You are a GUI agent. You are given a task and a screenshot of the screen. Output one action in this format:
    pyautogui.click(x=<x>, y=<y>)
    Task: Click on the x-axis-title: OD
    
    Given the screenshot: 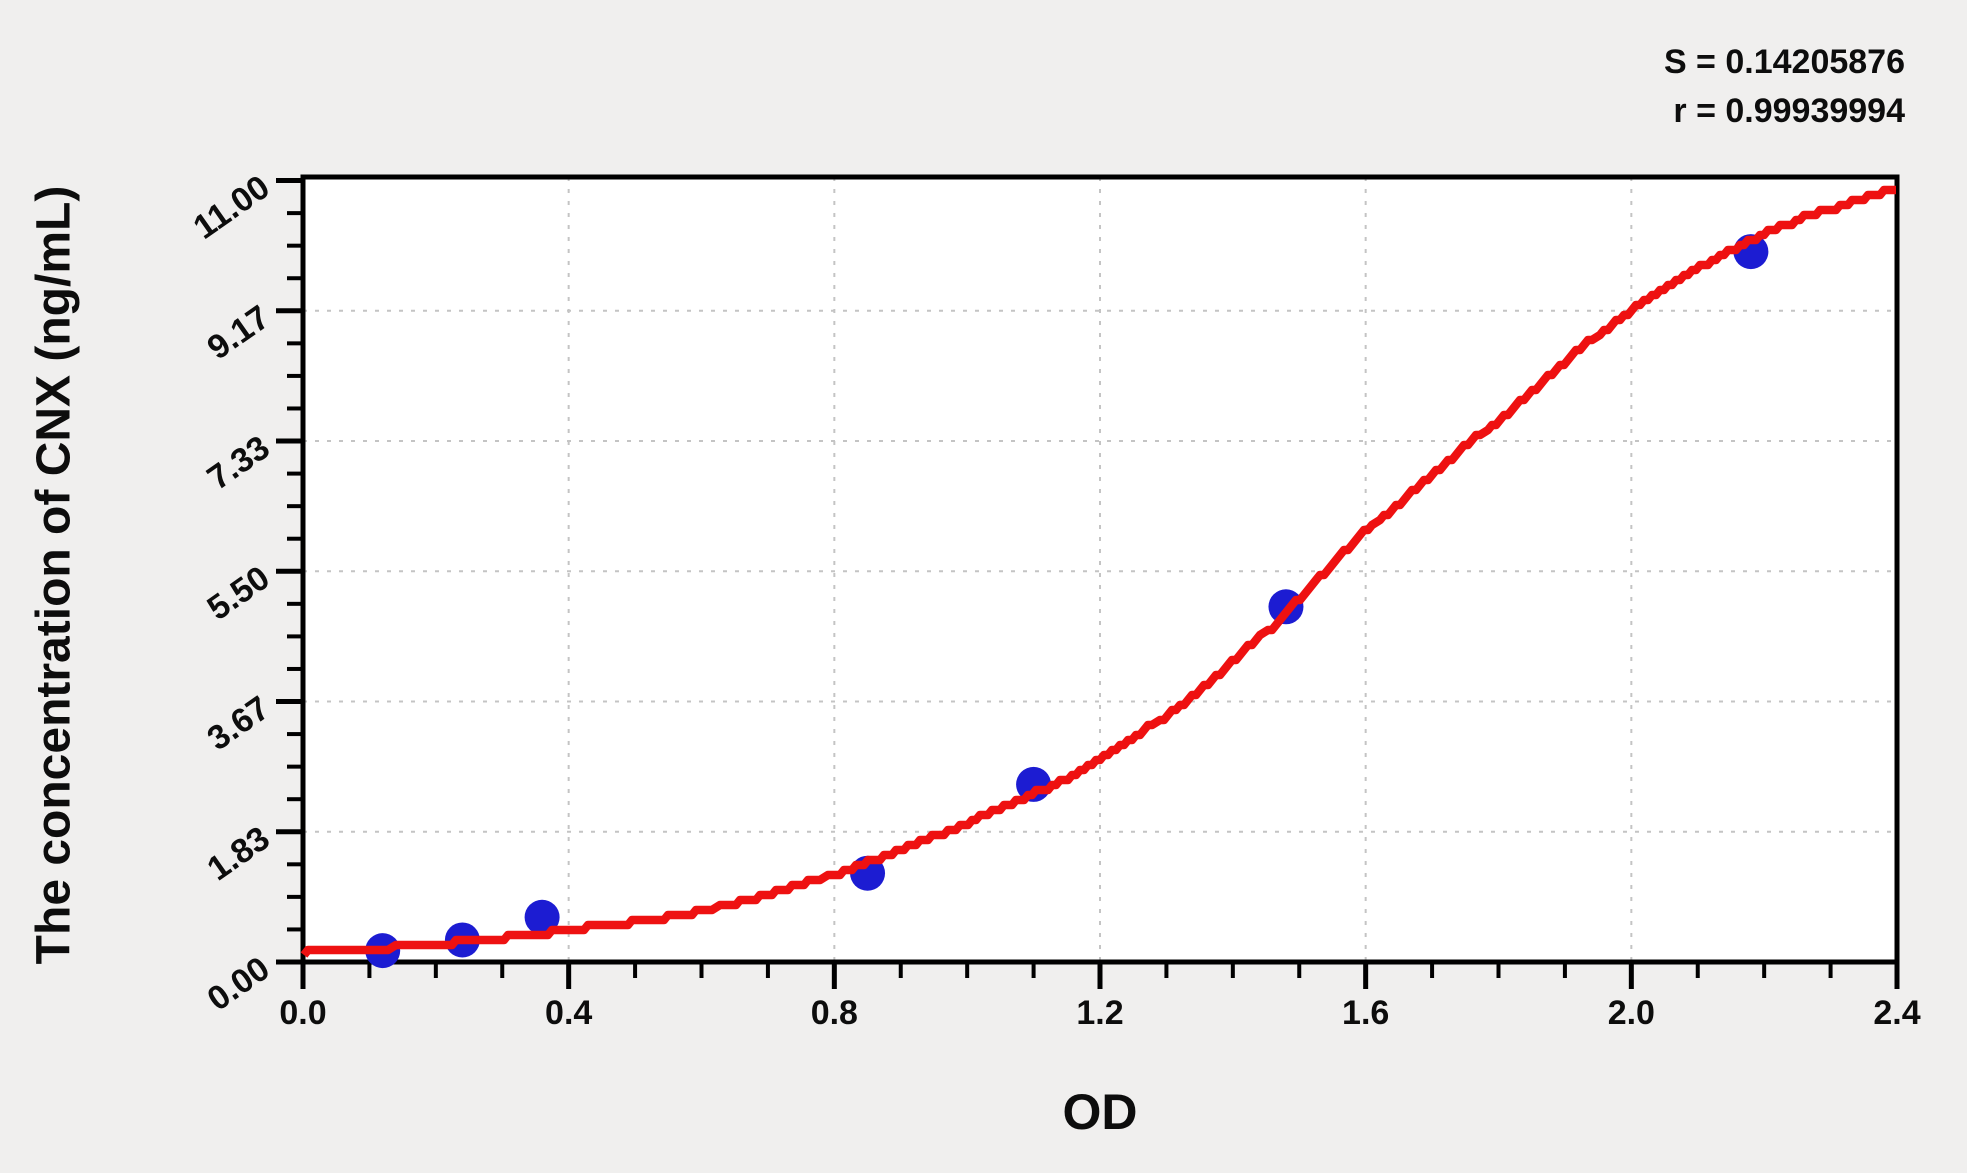 What is the action you would take?
    pyautogui.click(x=1100, y=1112)
    